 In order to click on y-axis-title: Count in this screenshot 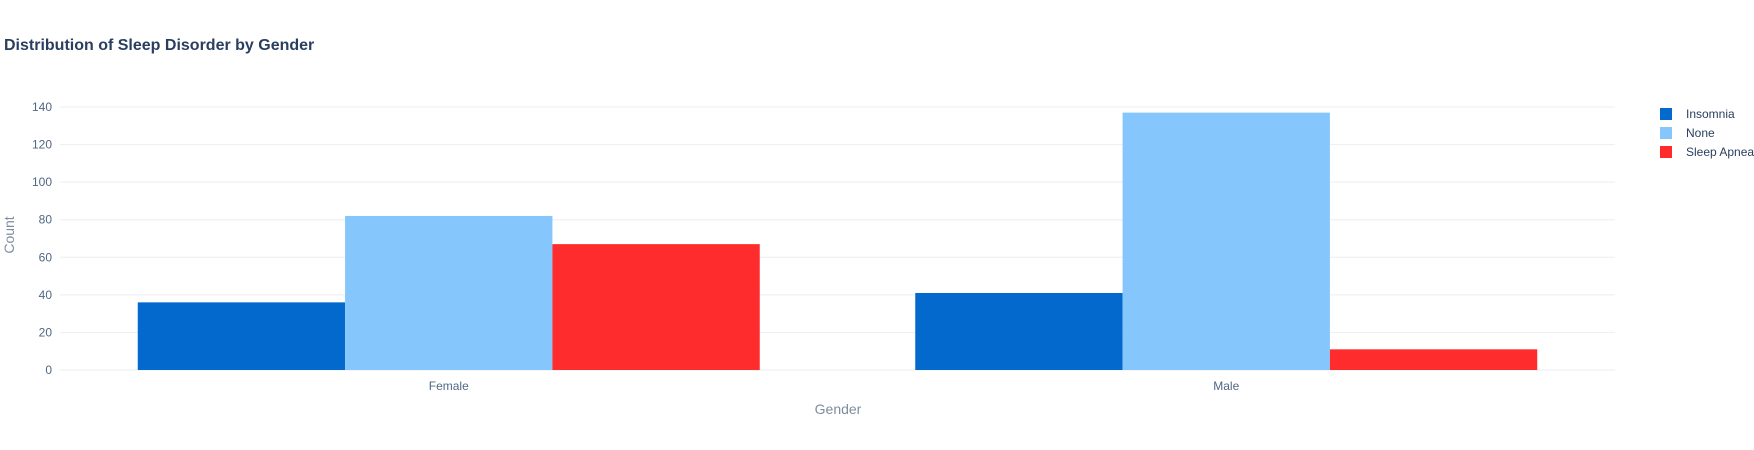, I will do `click(9, 234)`.